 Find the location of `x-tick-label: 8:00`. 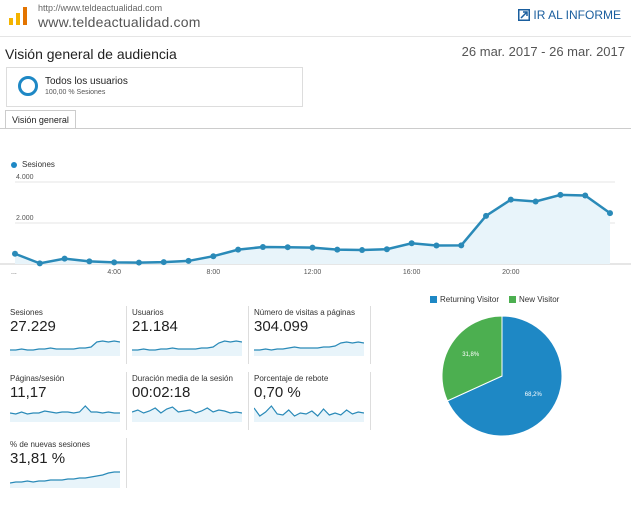

x-tick-label: 8:00 is located at coordinates (214, 272).